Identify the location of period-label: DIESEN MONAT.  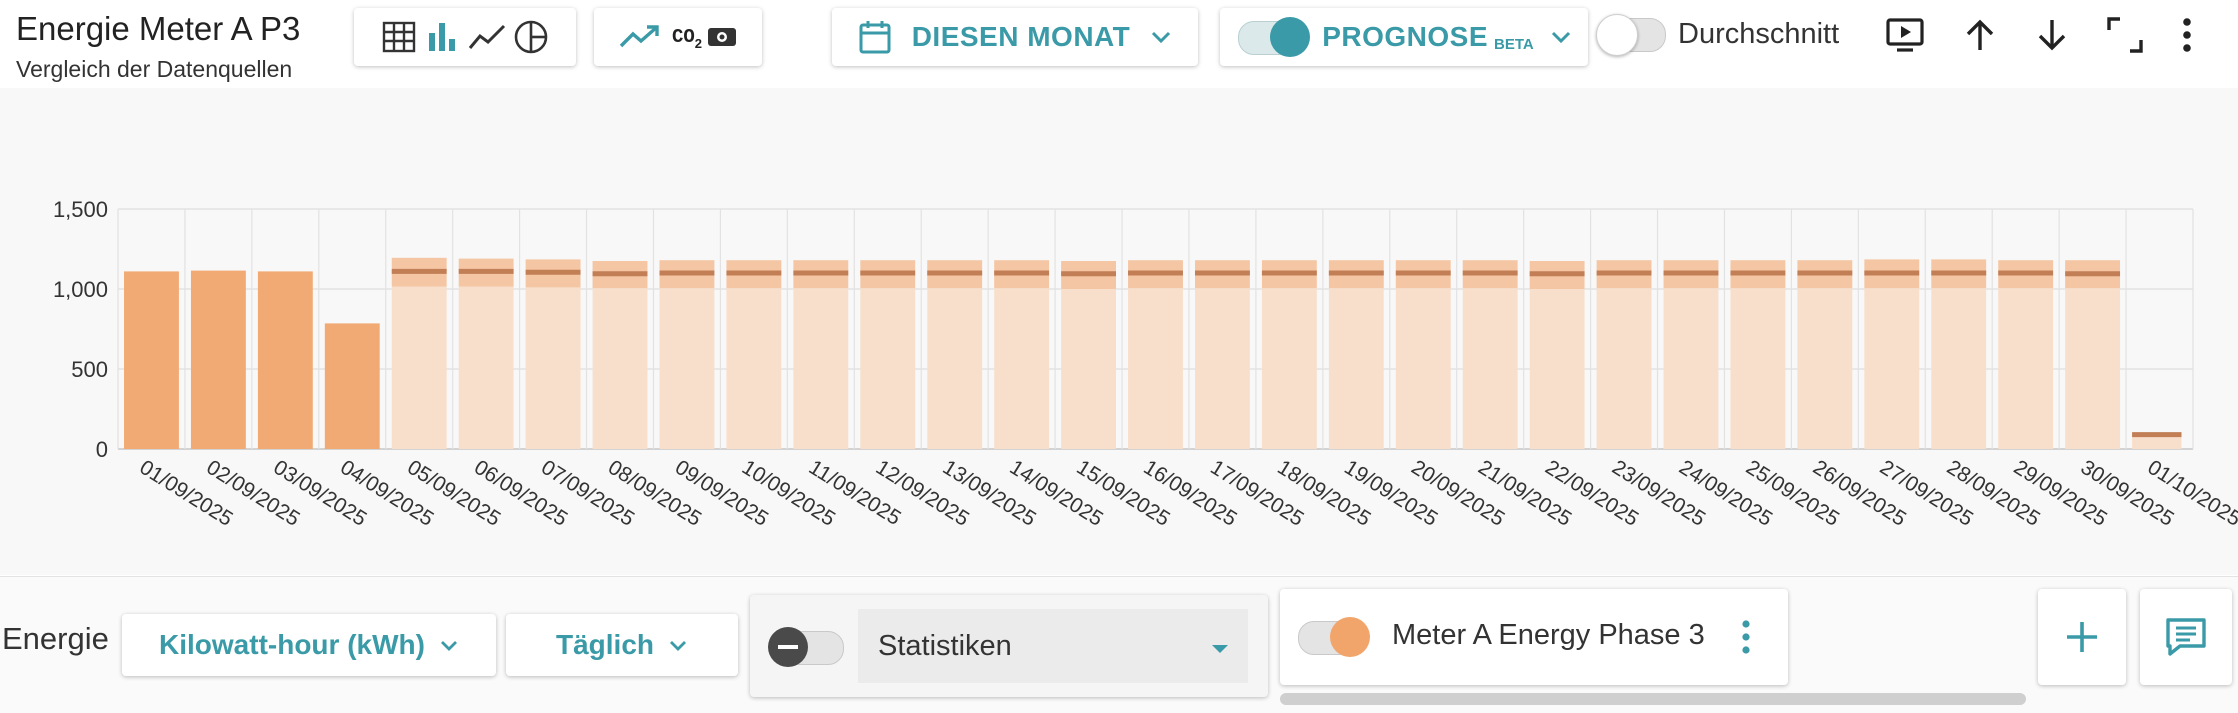
(1021, 36).